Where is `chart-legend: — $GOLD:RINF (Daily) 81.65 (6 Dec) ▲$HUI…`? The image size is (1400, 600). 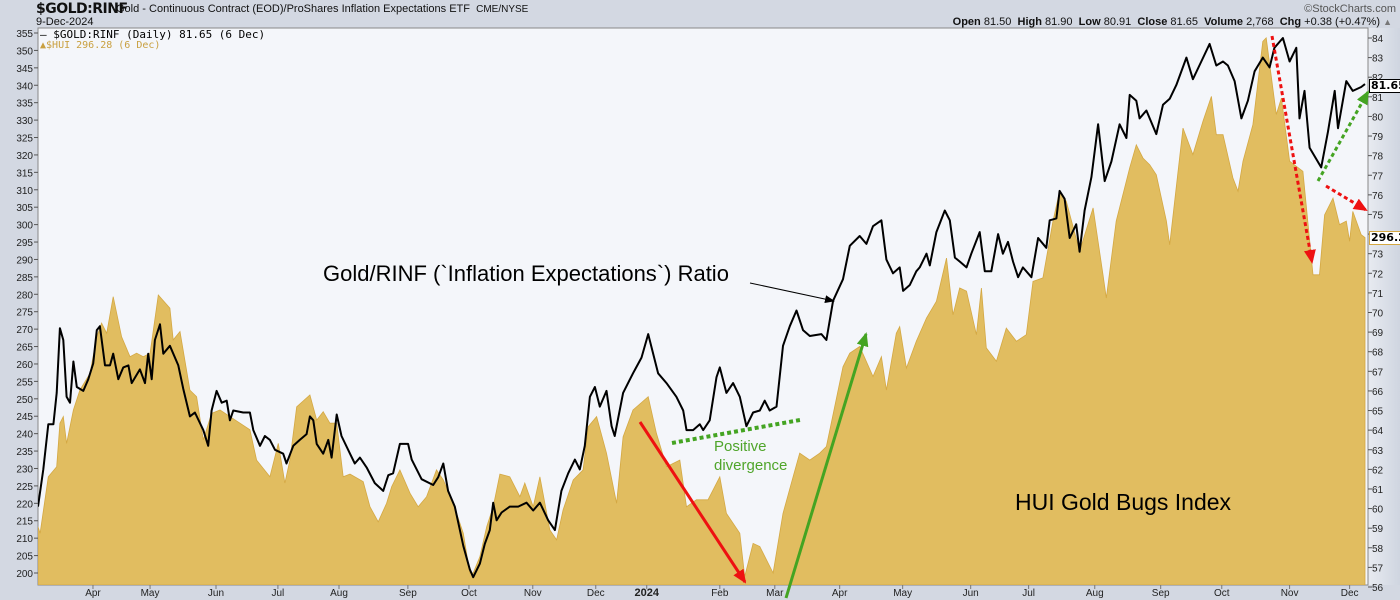 chart-legend: — $GOLD:RINF (Daily) 81.65 (6 Dec) ▲$HUI… is located at coordinates (152, 40).